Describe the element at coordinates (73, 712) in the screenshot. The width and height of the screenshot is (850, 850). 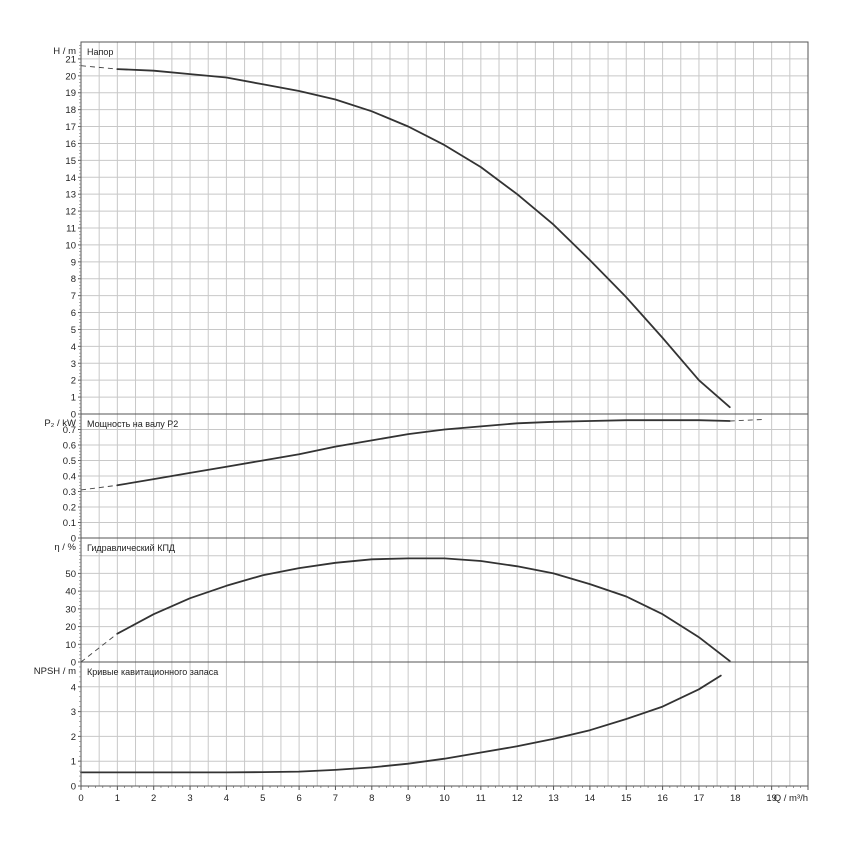
I see `y-tick-label-npsh: 3` at that location.